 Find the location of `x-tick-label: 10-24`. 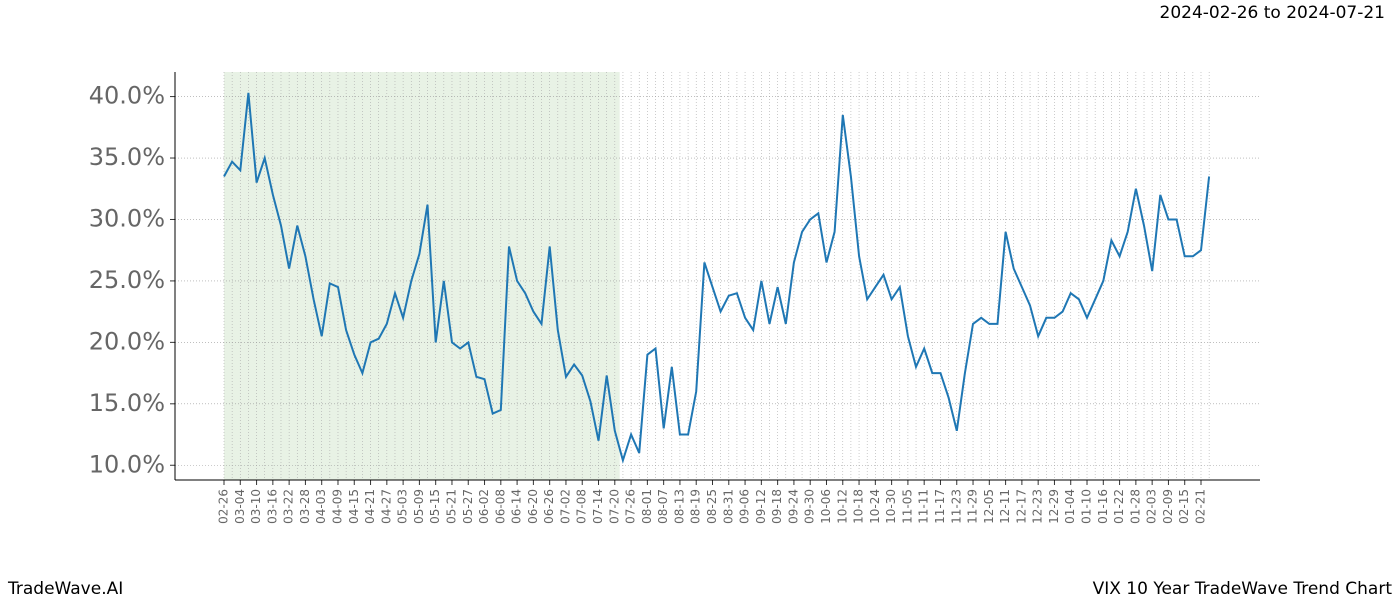

x-tick-label: 10-24 is located at coordinates (875, 506).